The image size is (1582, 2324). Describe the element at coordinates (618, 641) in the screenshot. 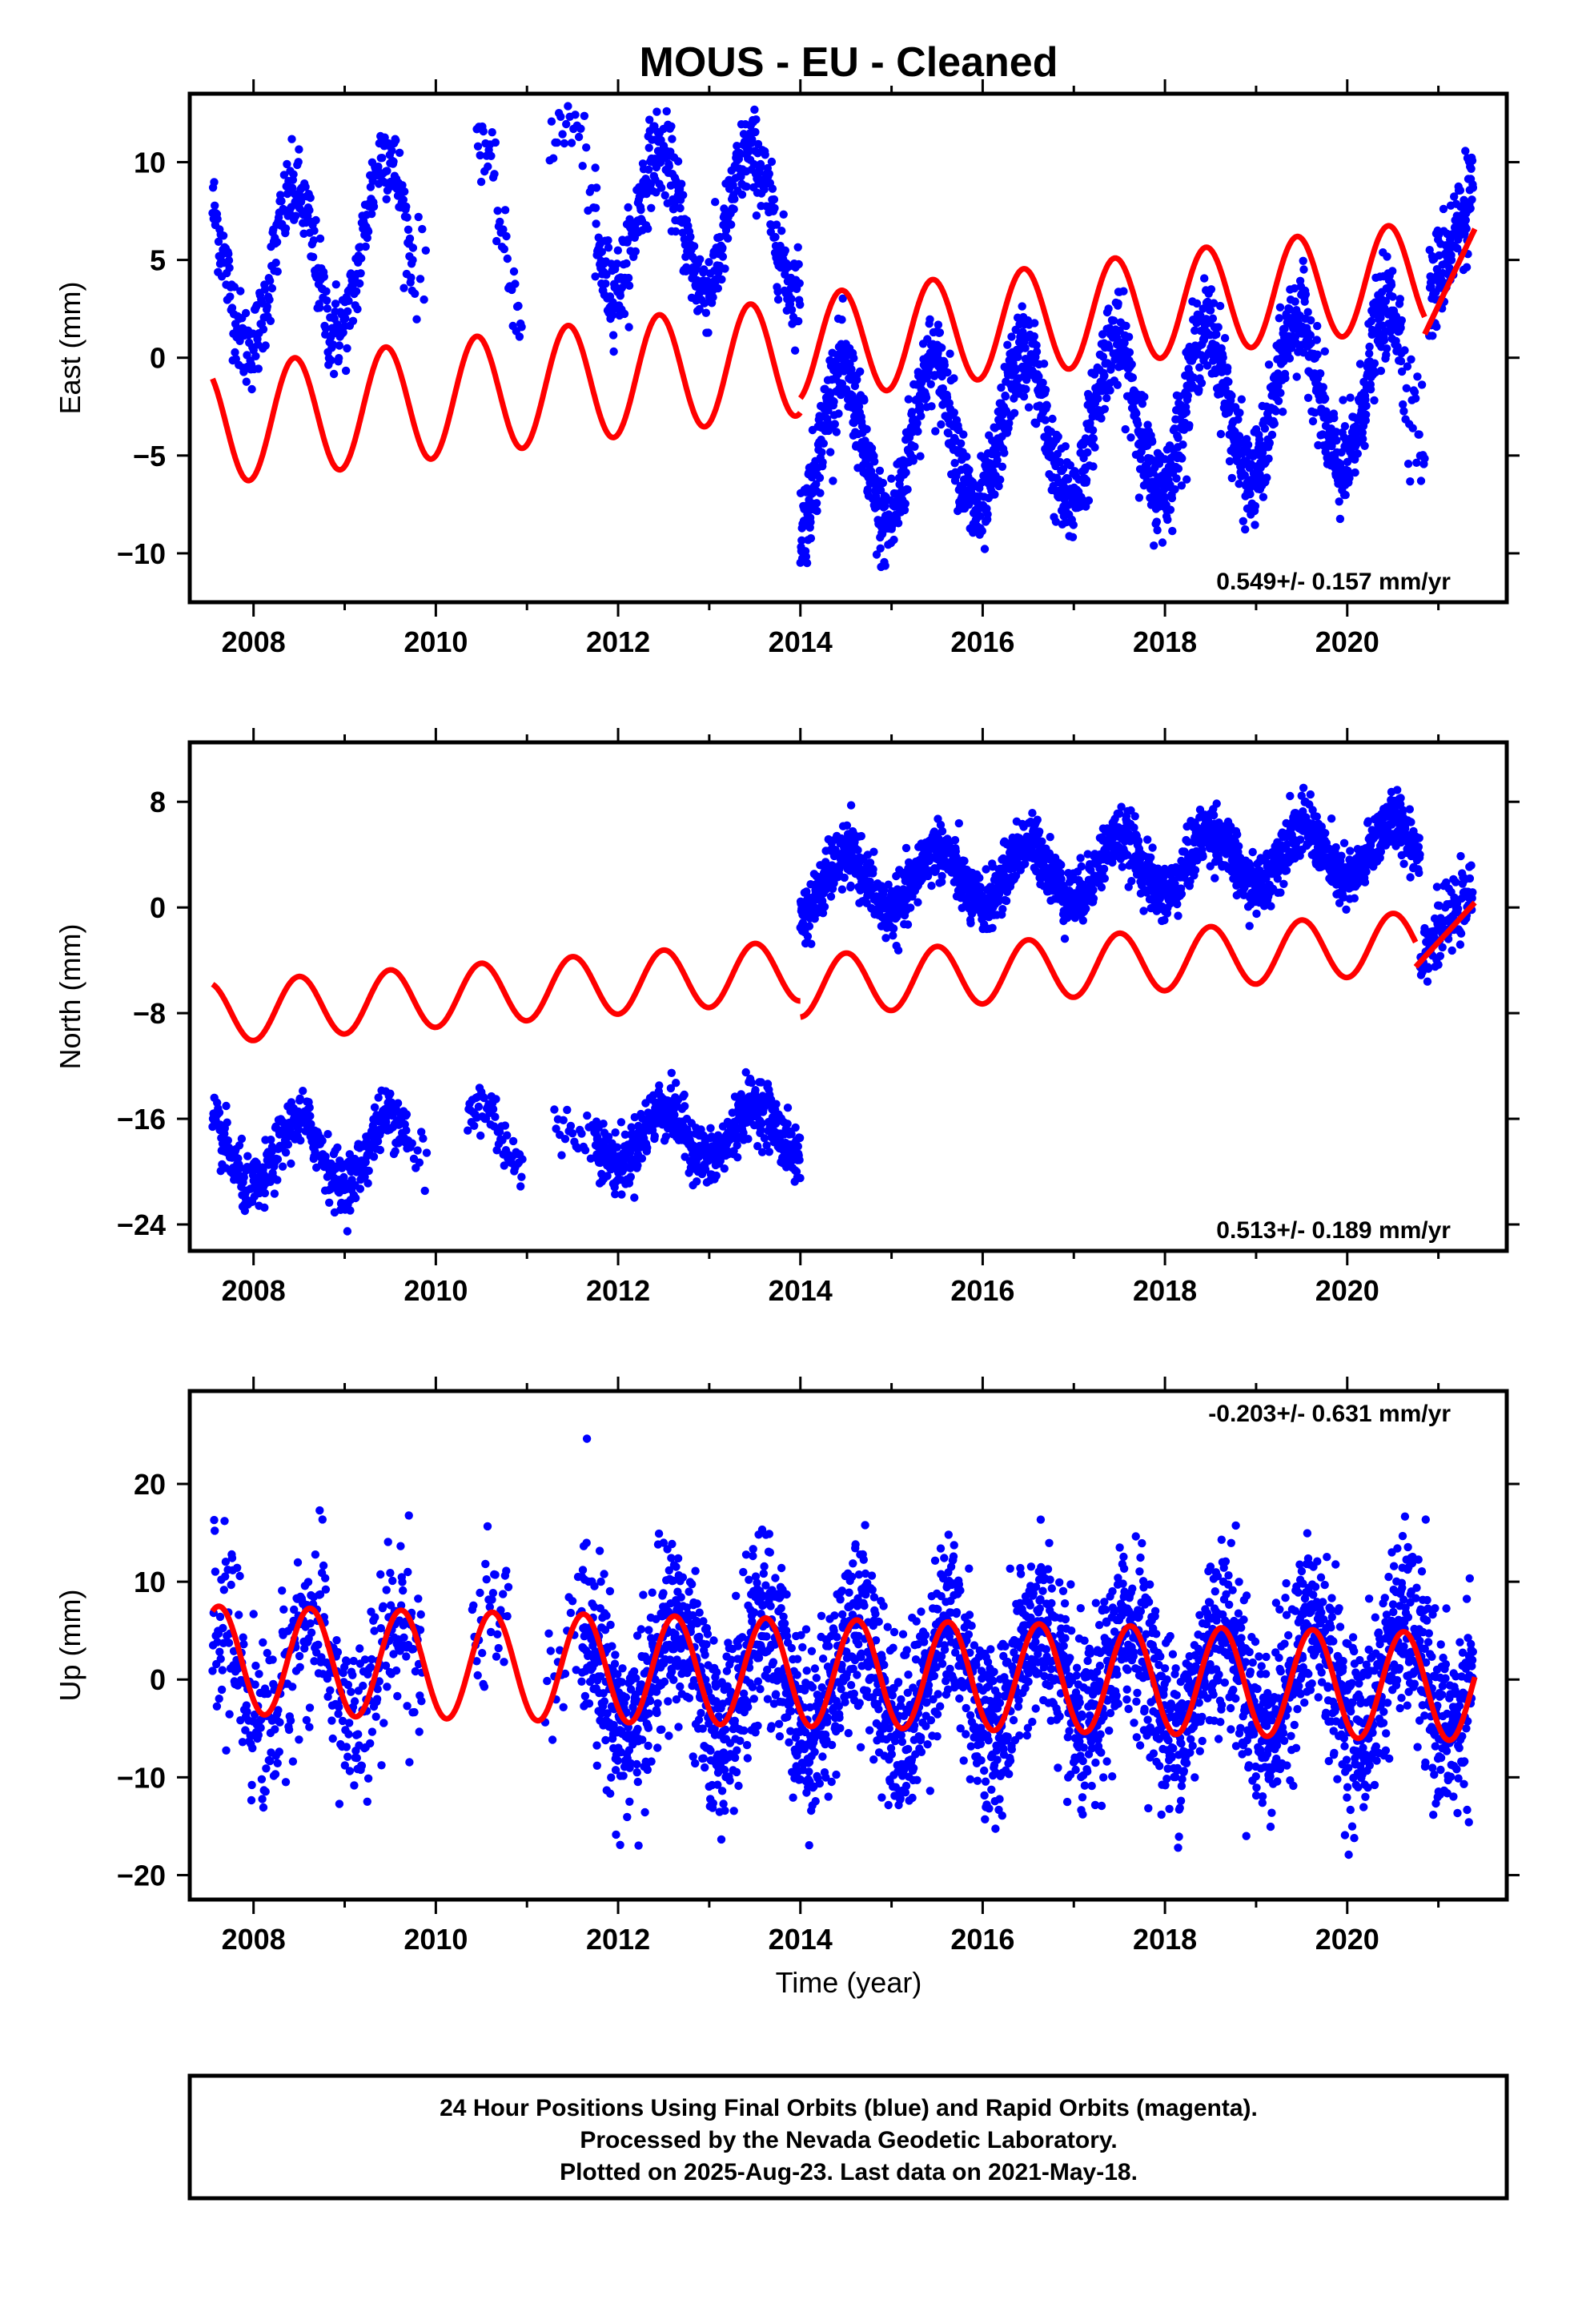

I see `east-x-tick-label: 2012` at that location.